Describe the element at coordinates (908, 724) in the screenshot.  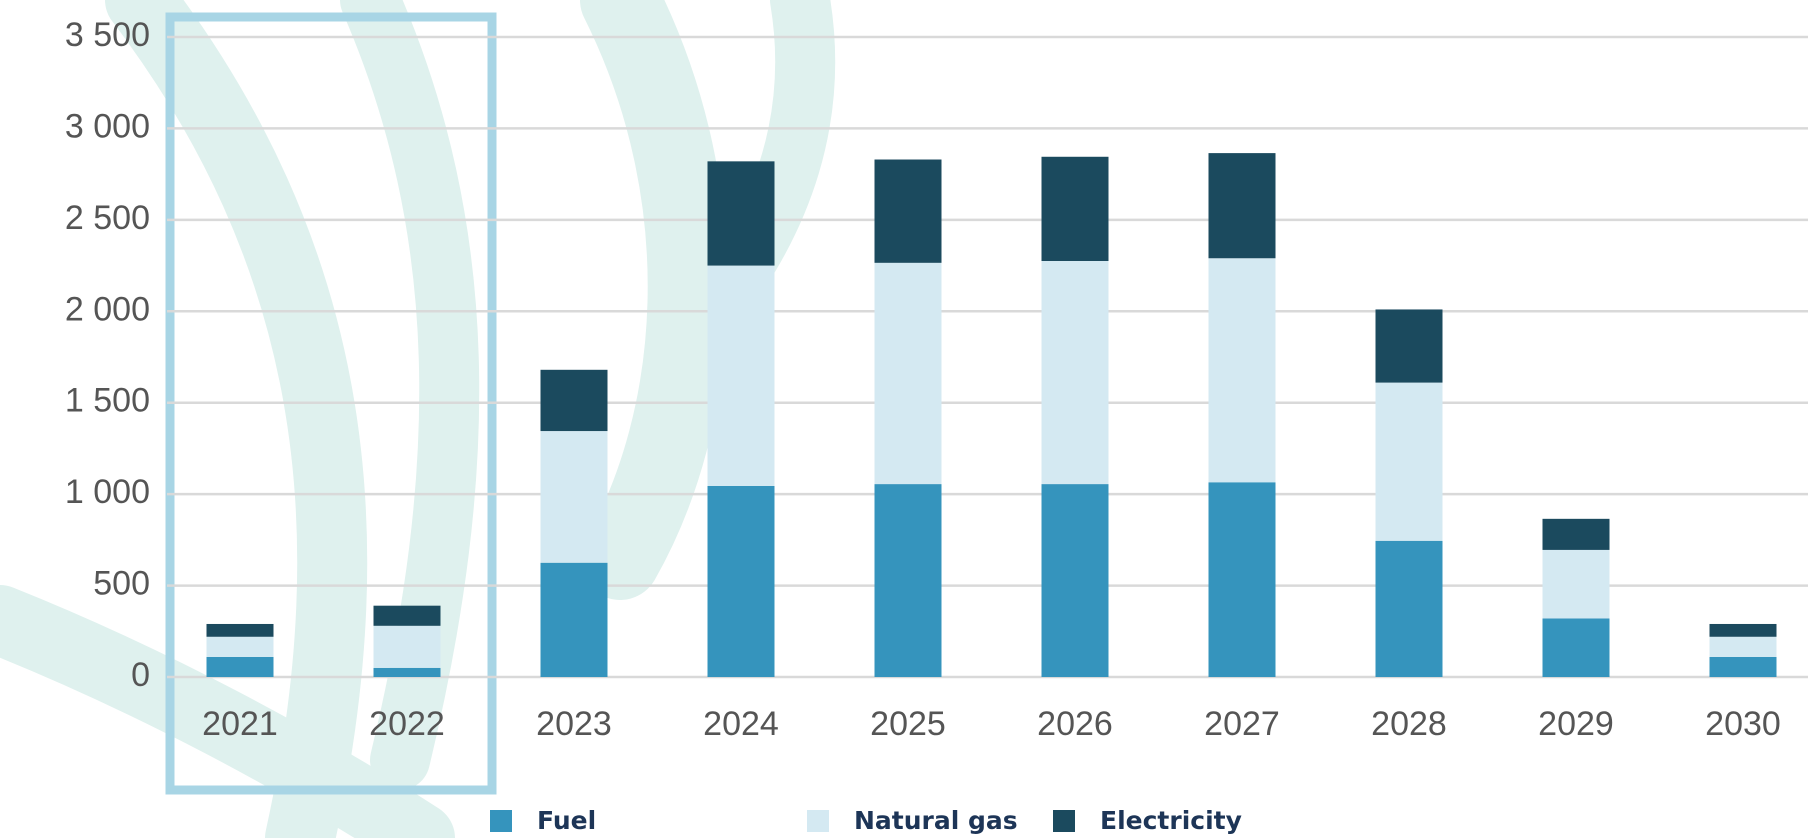
I see `x-tick-label: 2025` at that location.